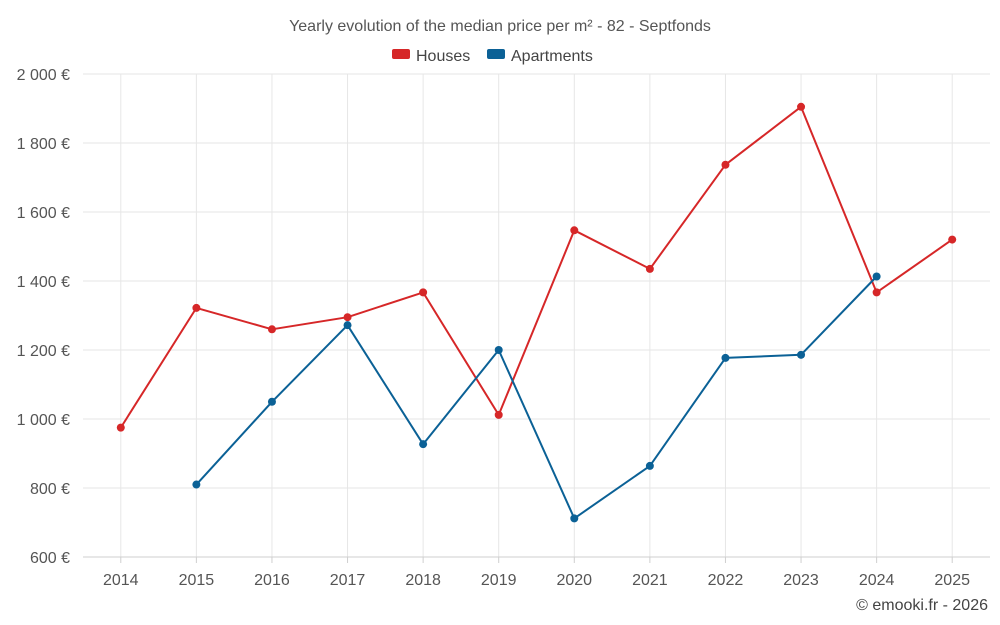 Image resolution: width=1000 pixels, height=625 pixels. Describe the element at coordinates (43, 144) in the screenshot. I see `y-tick-label: 1 800 €` at that location.